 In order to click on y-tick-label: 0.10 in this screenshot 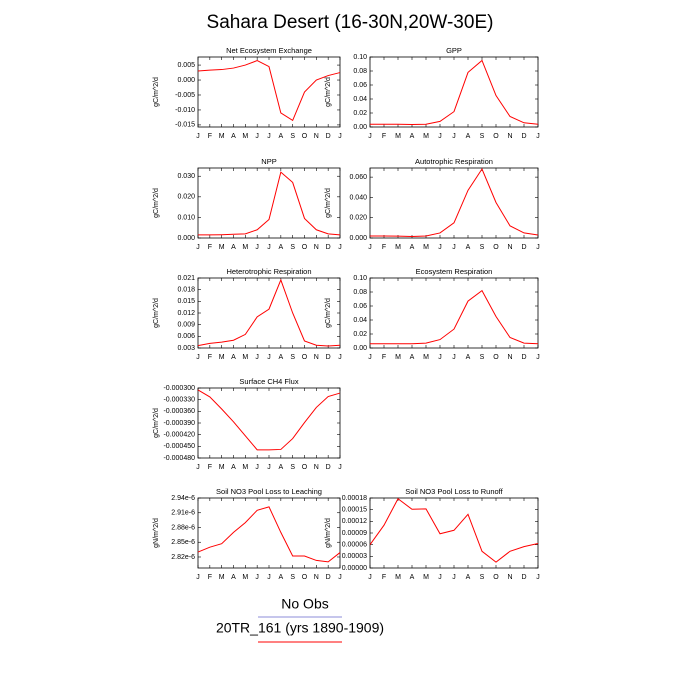, I will do `click(360, 57)`.